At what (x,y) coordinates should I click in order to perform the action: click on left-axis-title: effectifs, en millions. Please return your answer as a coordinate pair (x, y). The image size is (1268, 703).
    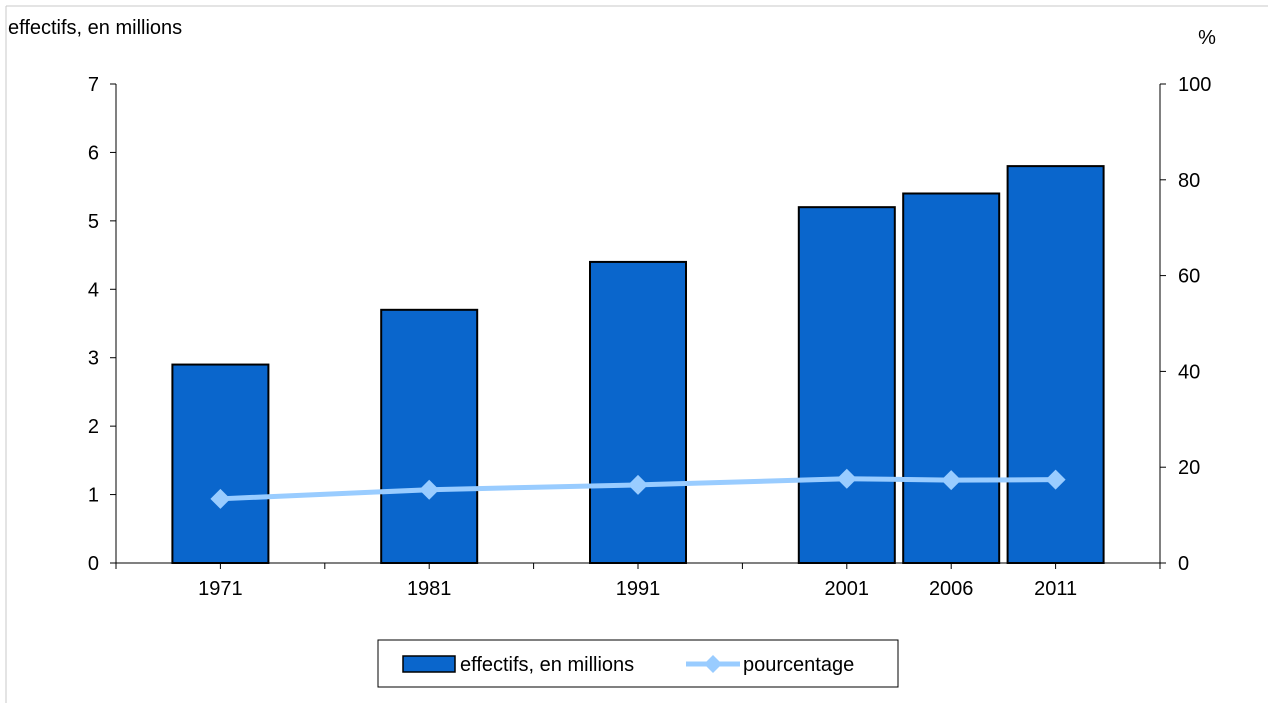
    Looking at the image, I should click on (95, 28).